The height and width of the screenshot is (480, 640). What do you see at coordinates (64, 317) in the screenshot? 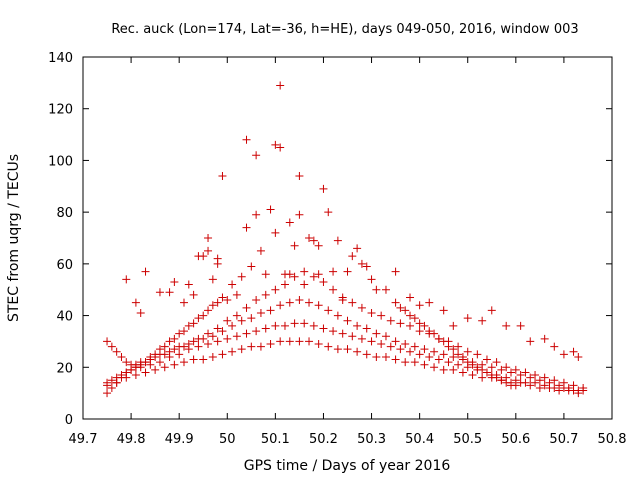
I see `y-tick-label: 40` at bounding box center [64, 317].